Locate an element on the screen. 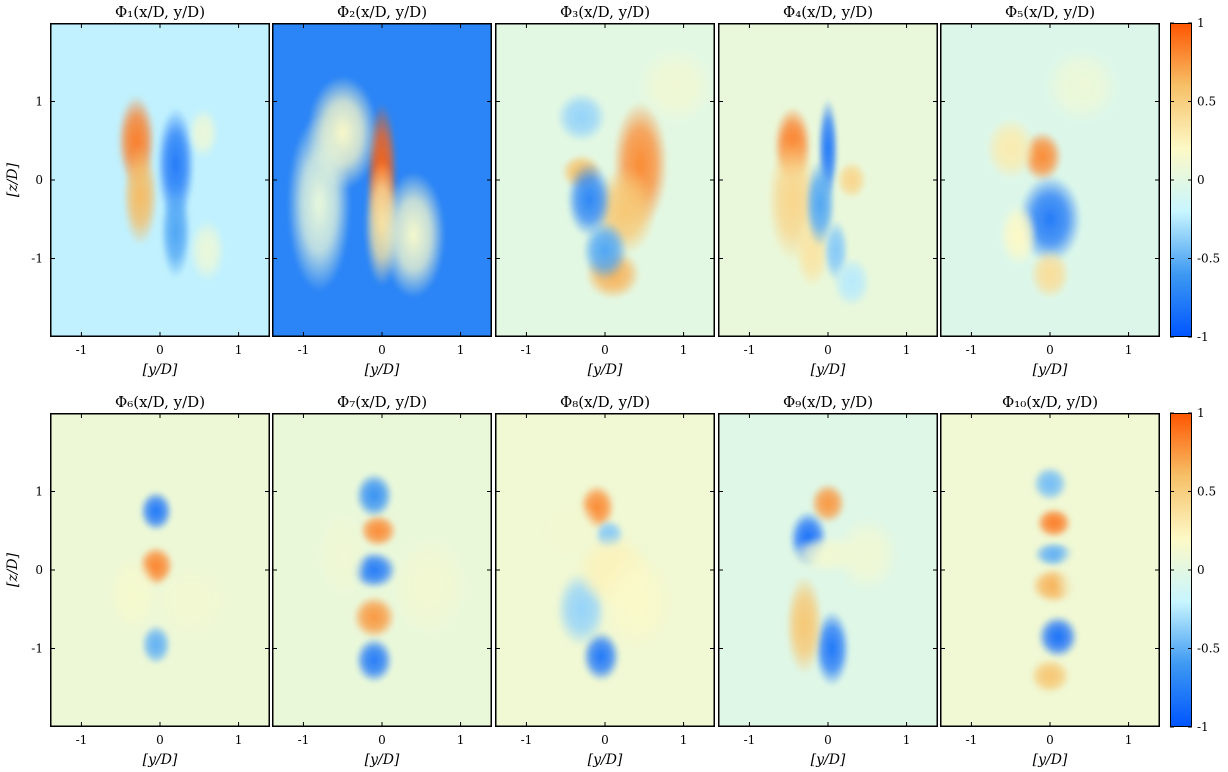 The width and height of the screenshot is (1228, 772). panel-title: Φ₃(x/D, y/D) is located at coordinates (605, 12).